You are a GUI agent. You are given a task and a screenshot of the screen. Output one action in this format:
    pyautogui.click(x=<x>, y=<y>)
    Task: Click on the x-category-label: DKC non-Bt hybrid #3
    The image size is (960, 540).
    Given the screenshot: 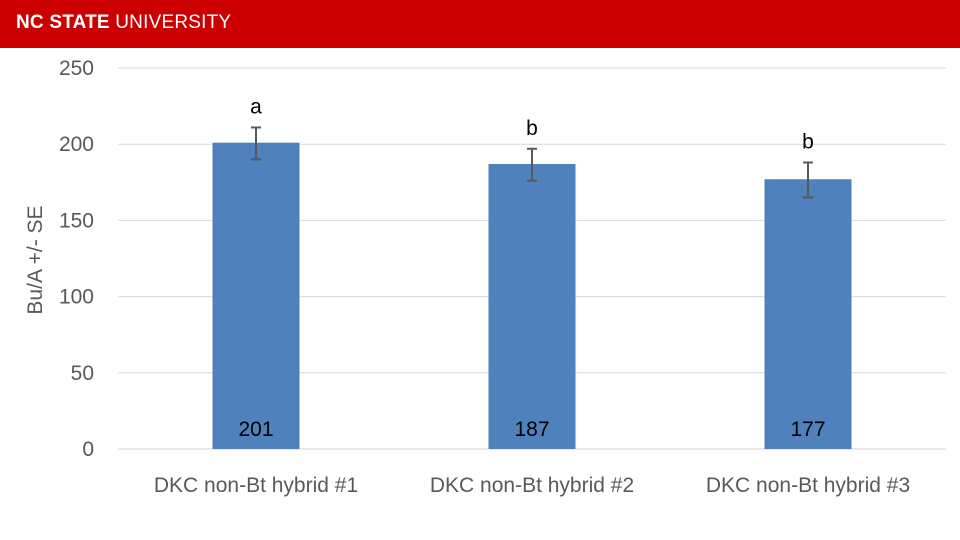 What is the action you would take?
    pyautogui.click(x=808, y=485)
    